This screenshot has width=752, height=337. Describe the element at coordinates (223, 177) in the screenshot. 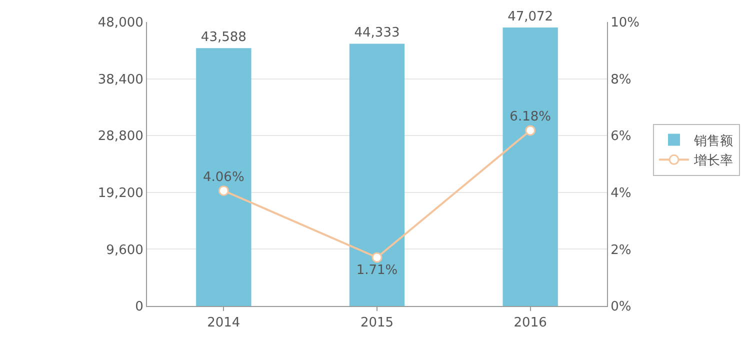

I see `data-label: 4.06%` at that location.